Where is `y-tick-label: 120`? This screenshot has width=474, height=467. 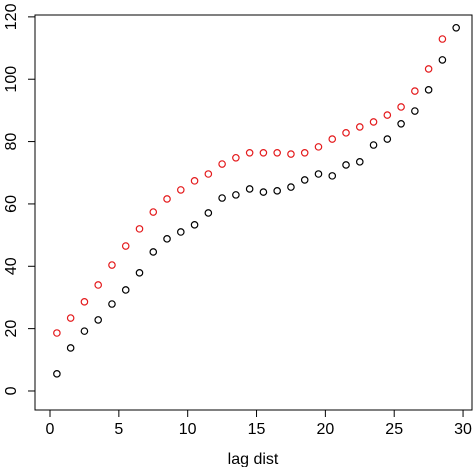 y-tick-label: 120 is located at coordinates (11, 16).